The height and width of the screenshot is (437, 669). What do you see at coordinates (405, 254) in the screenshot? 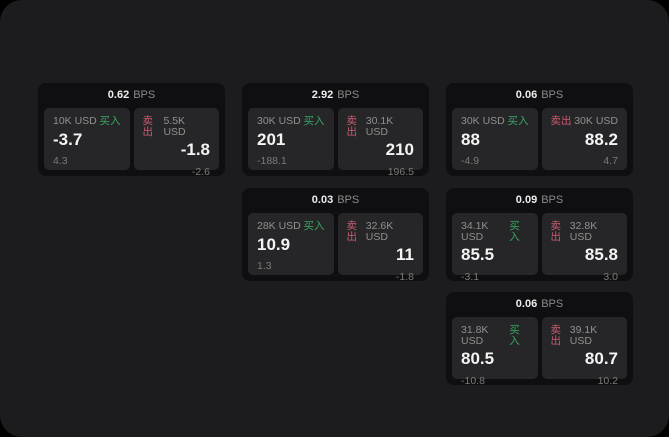
I see `sell-price: 11` at bounding box center [405, 254].